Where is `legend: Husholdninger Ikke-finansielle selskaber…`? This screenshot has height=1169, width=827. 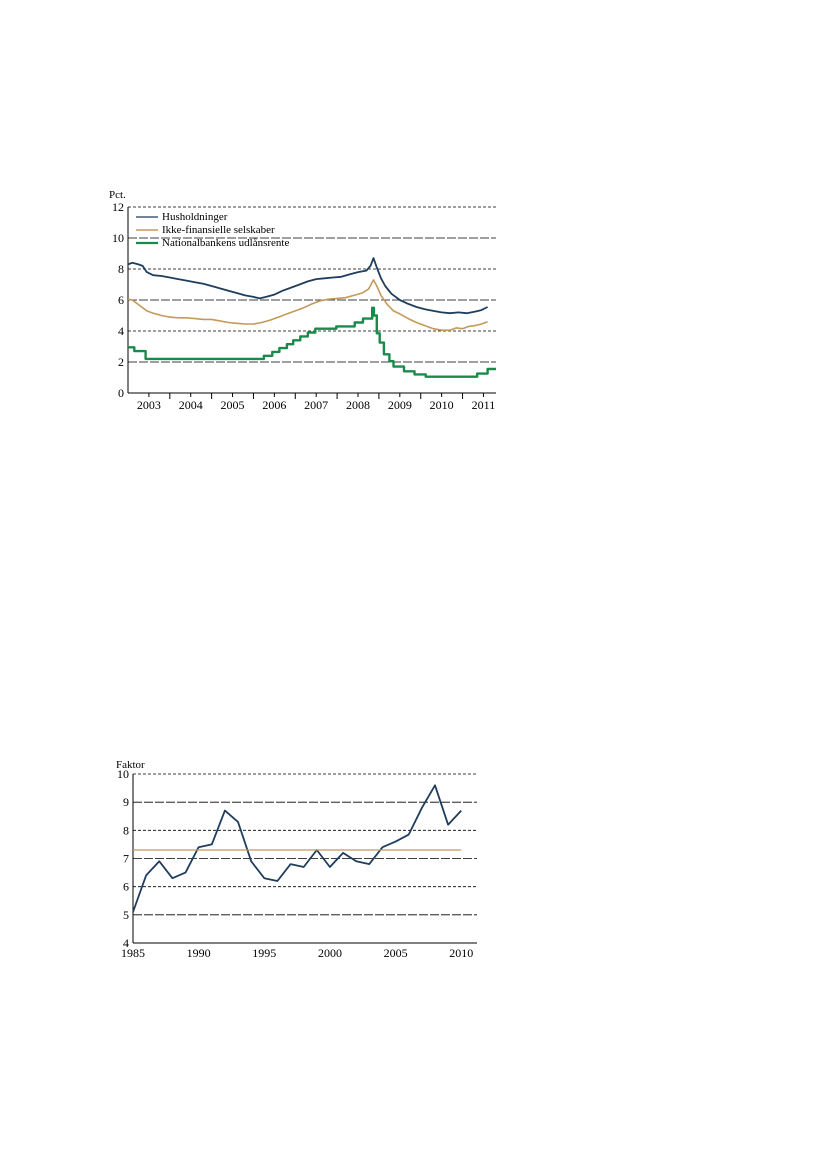 legend: Husholdninger Ikke-finansielle selskaber… is located at coordinates (212, 230).